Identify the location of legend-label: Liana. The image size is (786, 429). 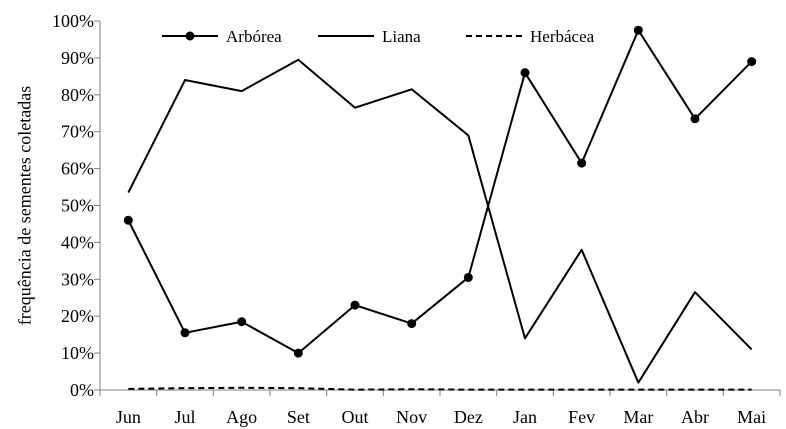
(401, 36).